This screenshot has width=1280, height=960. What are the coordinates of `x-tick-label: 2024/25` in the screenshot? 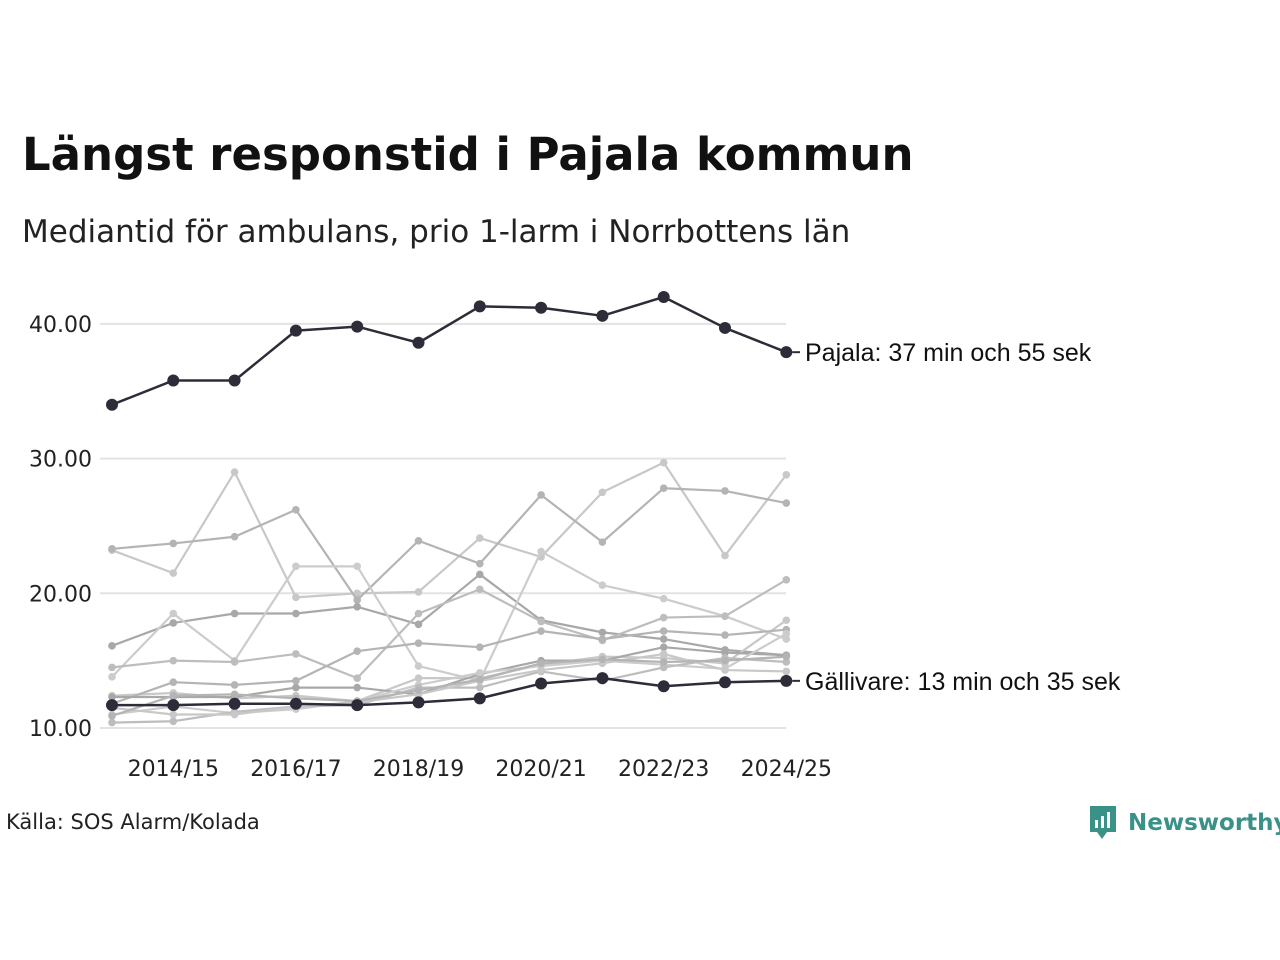 It's located at (786, 769).